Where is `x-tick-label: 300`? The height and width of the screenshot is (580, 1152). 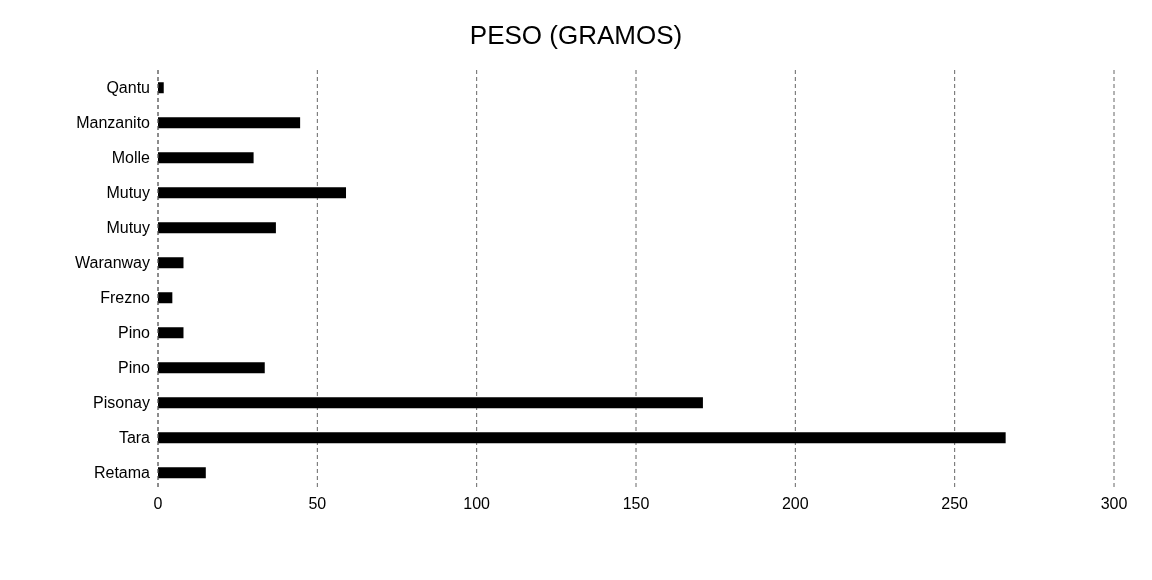 x-tick-label: 300 is located at coordinates (1114, 504).